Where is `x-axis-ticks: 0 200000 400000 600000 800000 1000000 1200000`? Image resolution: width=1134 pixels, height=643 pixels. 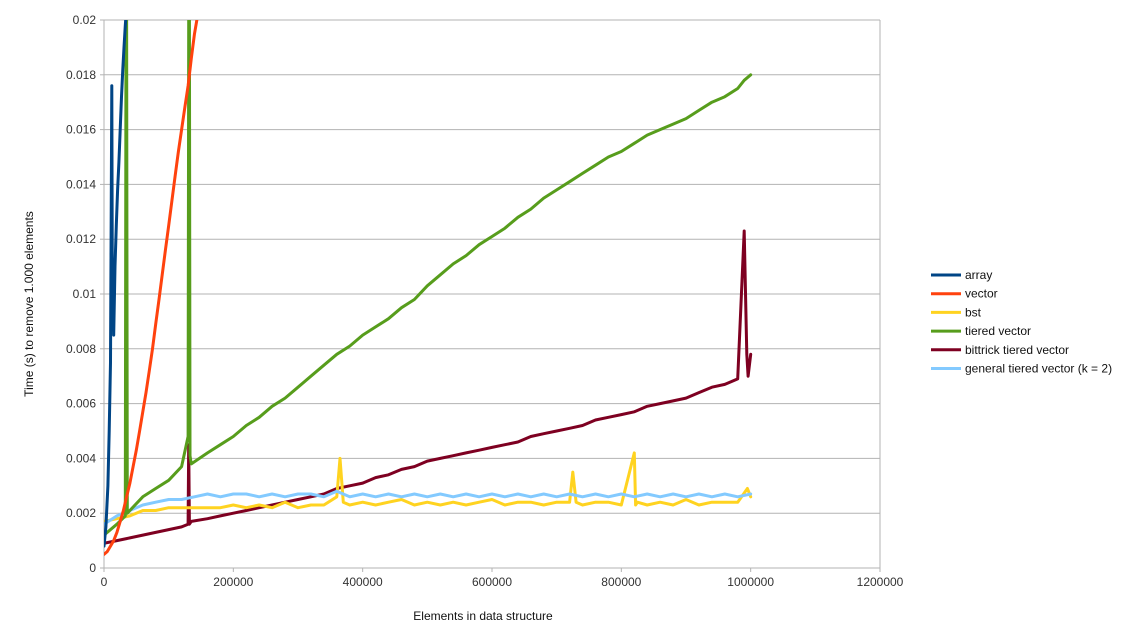
x-axis-ticks: 0 200000 400000 600000 800000 1000000 1200000 is located at coordinates (502, 578).